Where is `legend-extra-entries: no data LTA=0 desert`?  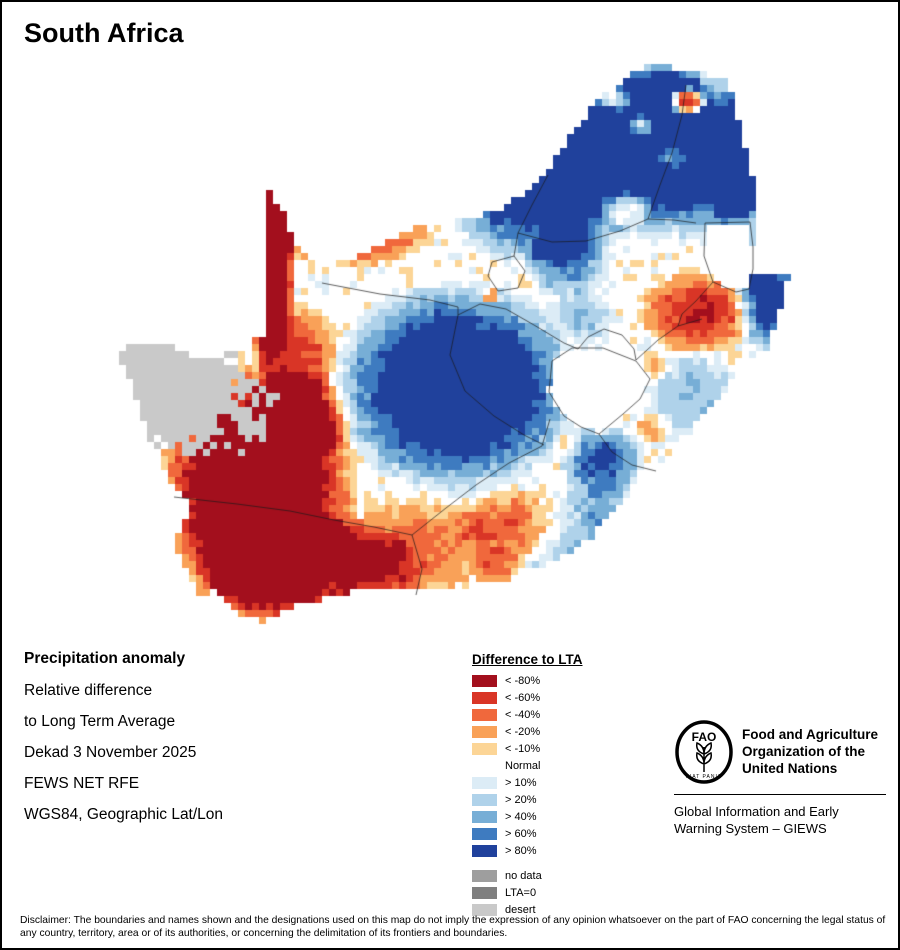
legend-extra-entries: no data LTA=0 desert is located at coordinates (527, 892).